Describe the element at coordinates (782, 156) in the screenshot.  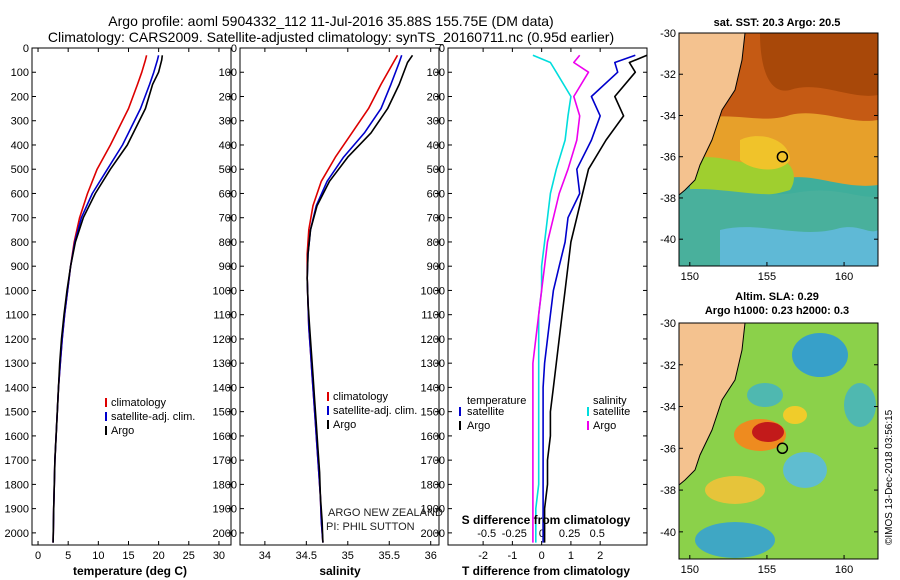
I see `sst-argo-location-marker` at that location.